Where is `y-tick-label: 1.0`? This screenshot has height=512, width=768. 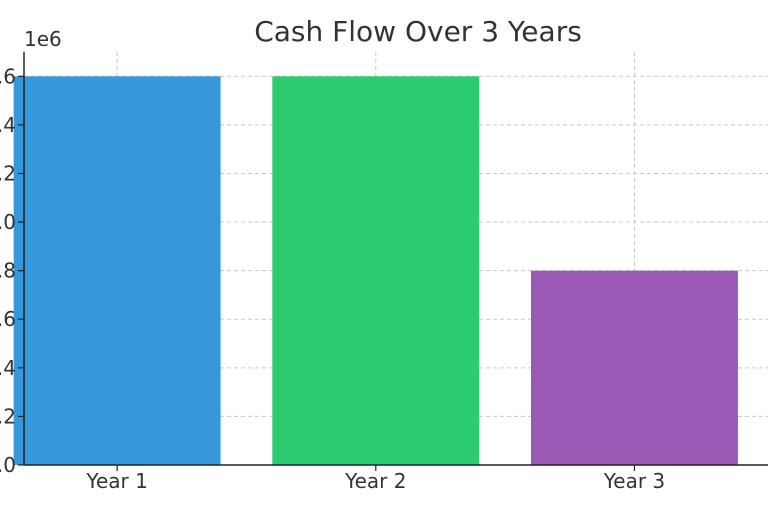
y-tick-label: 1.0 is located at coordinates (8, 222).